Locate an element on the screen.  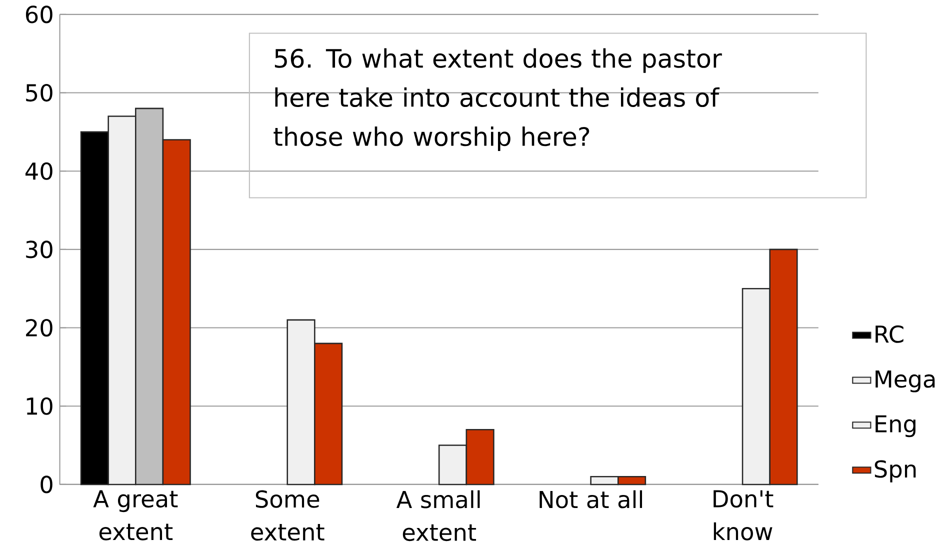
legend-label: RC is located at coordinates (890, 334).